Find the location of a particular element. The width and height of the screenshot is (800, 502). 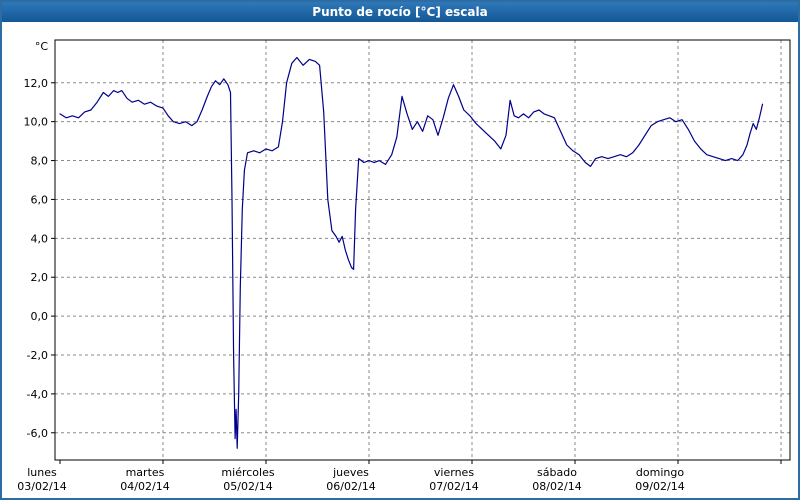

window-title-bar: Punto de rocío [°C] escala is located at coordinates (400, 12).